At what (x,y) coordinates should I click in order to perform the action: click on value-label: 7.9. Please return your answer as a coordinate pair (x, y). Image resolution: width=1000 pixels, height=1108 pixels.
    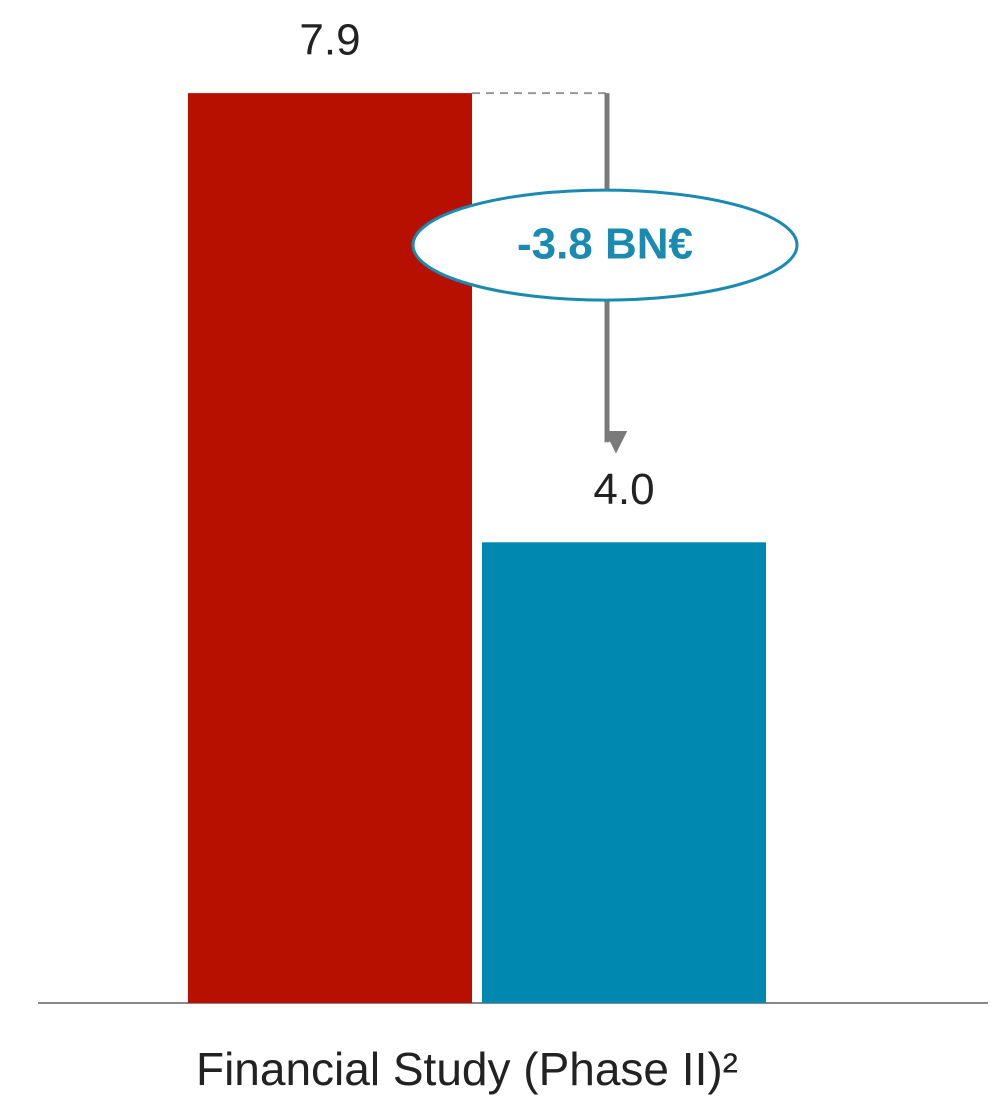
    Looking at the image, I should click on (329, 40).